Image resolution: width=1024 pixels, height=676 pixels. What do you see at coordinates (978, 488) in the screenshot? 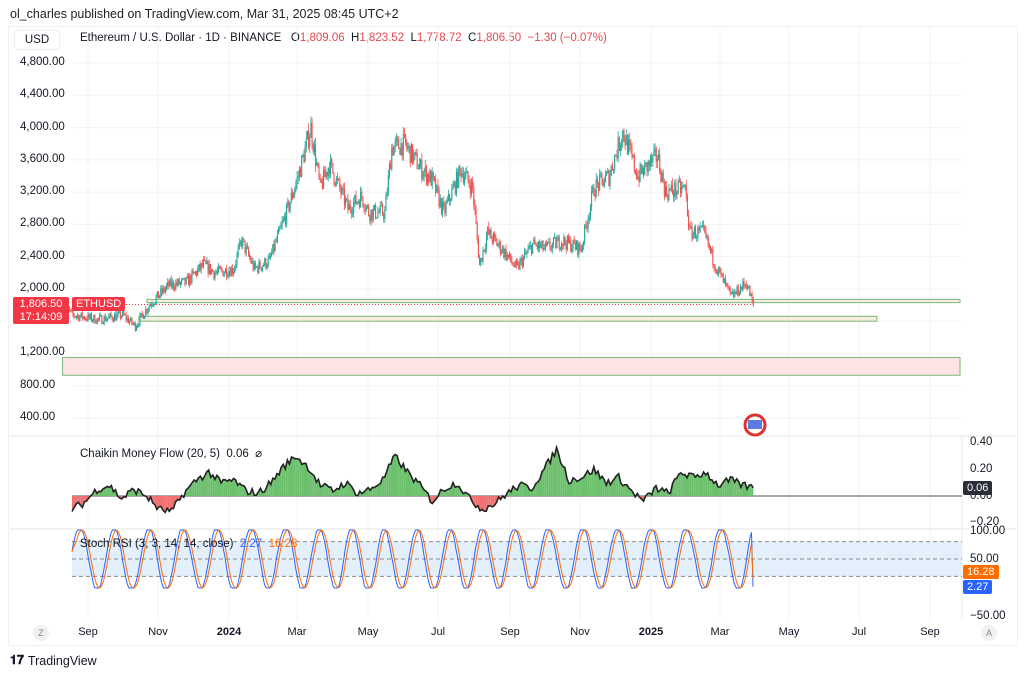
I see `cmf-value-tag: 0.06` at bounding box center [978, 488].